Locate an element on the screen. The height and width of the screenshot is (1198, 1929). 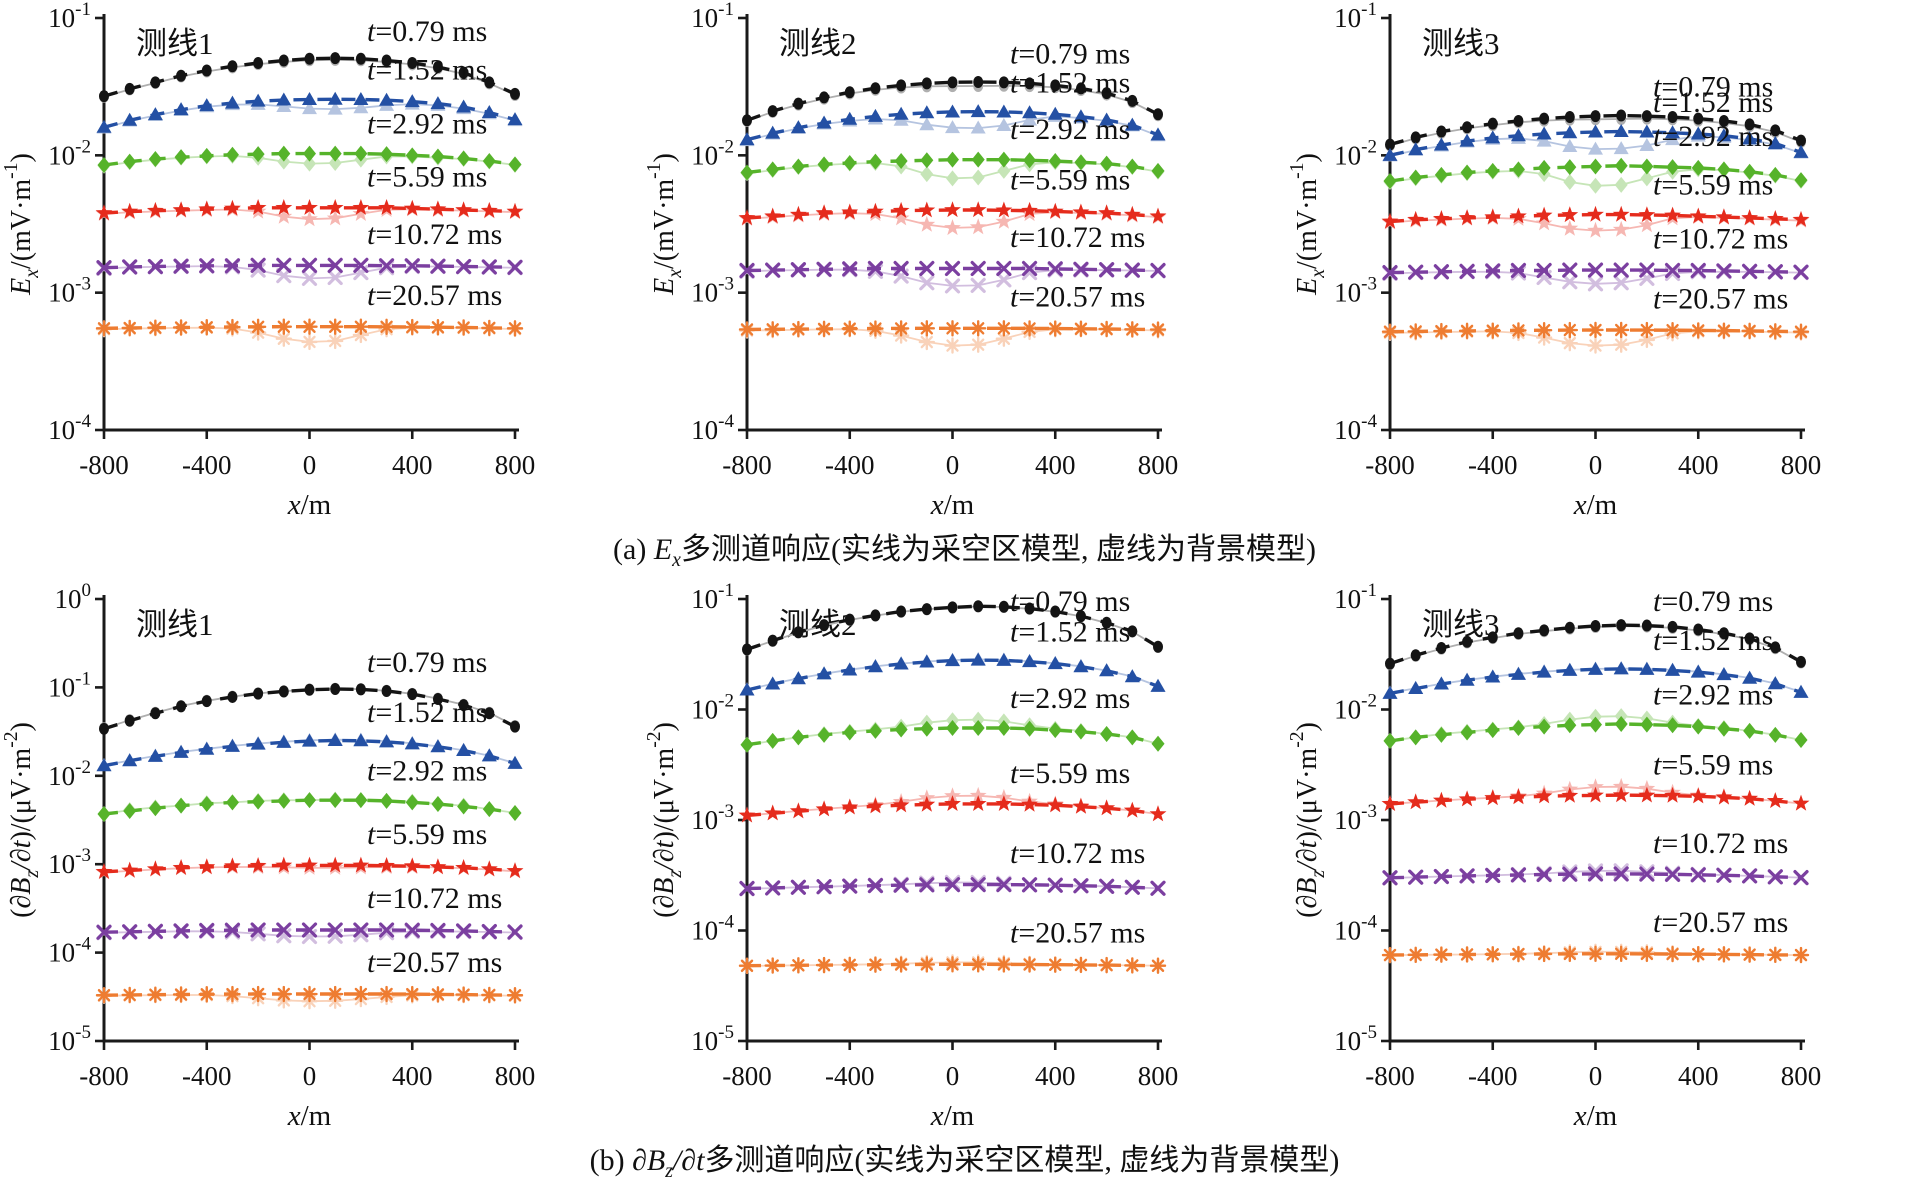
caption-a-prefix: (a) is located at coordinates (633, 549).